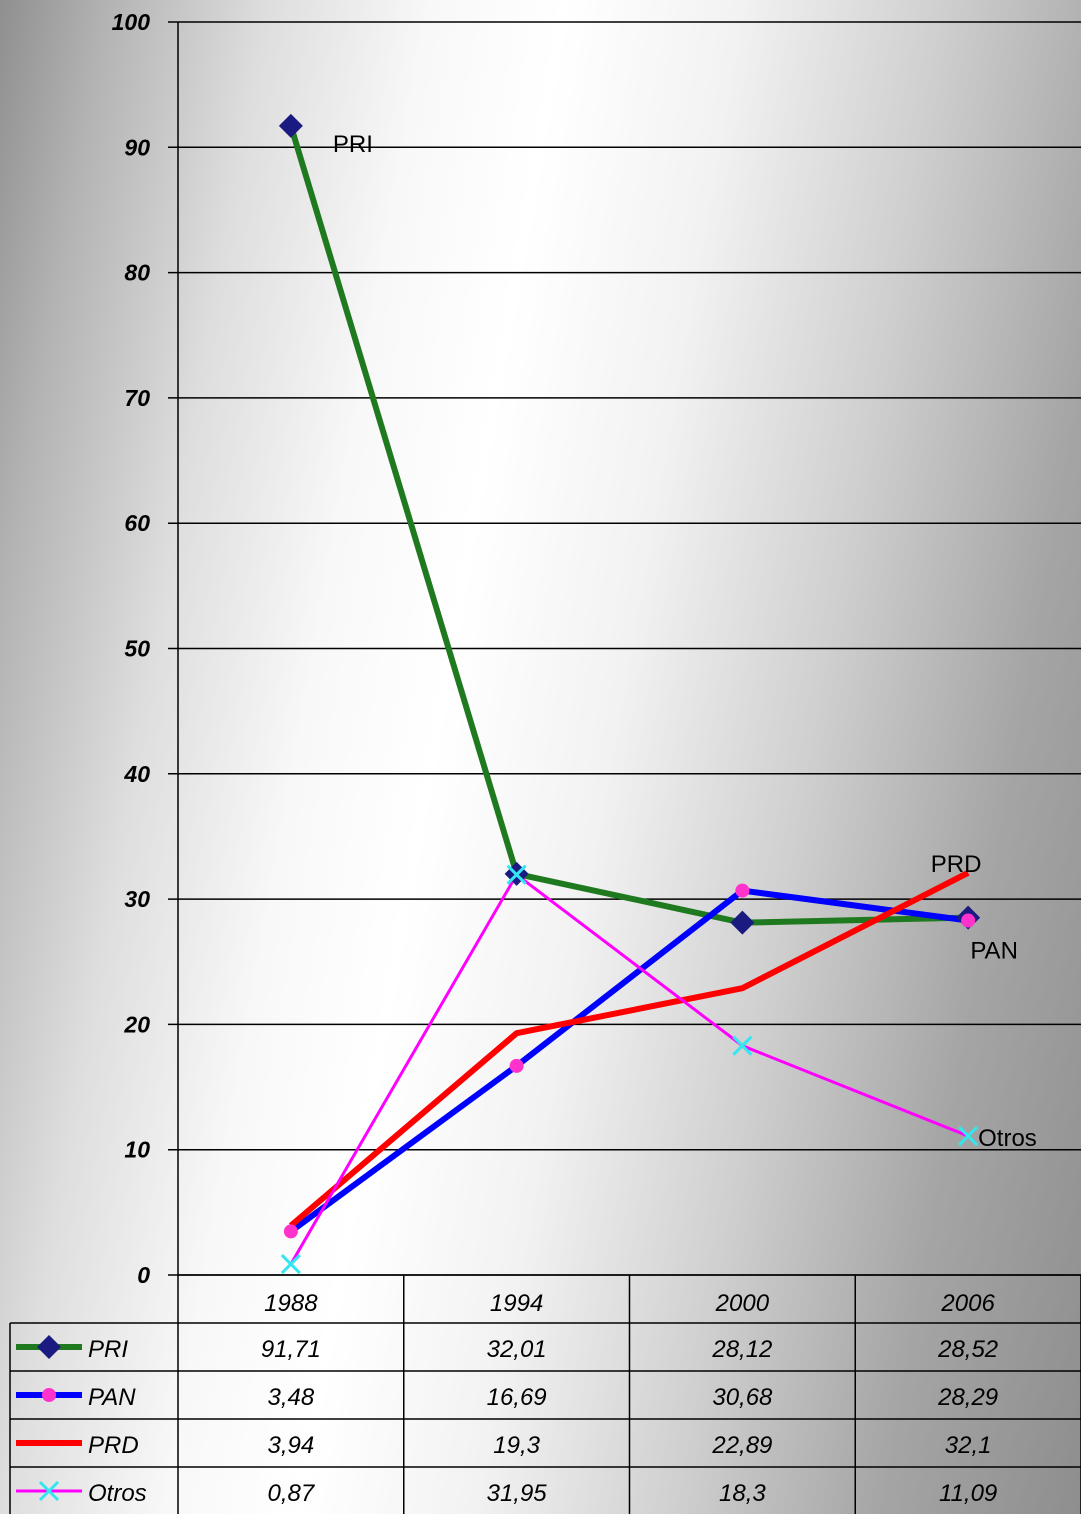 The height and width of the screenshot is (1514, 1081). I want to click on y-tick-label-10: 10, so click(137, 1150).